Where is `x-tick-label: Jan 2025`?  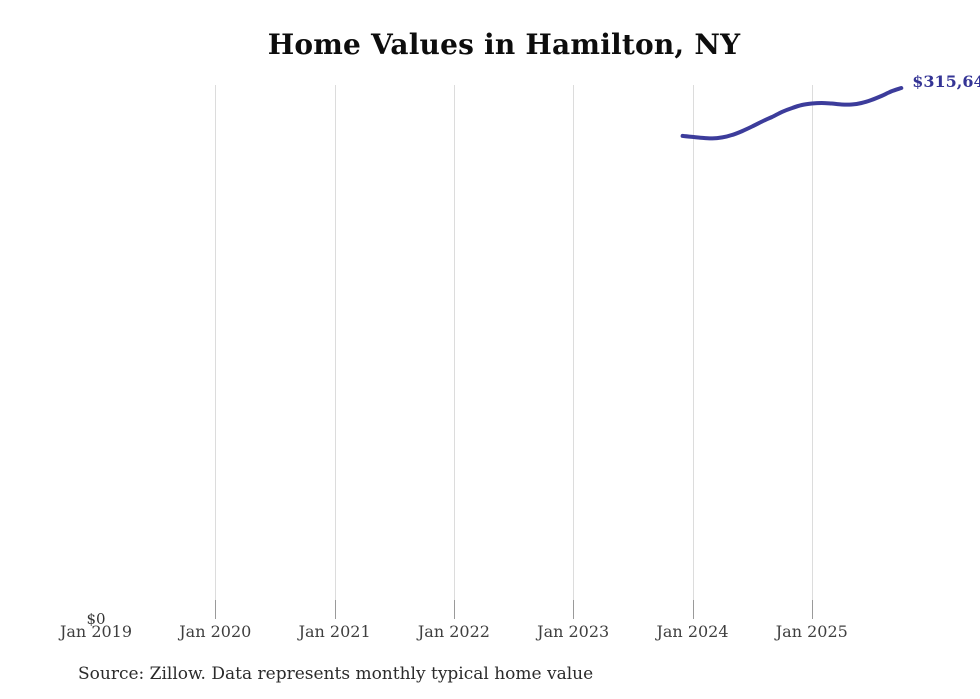
x-tick-label: Jan 2025 is located at coordinates (811, 631).